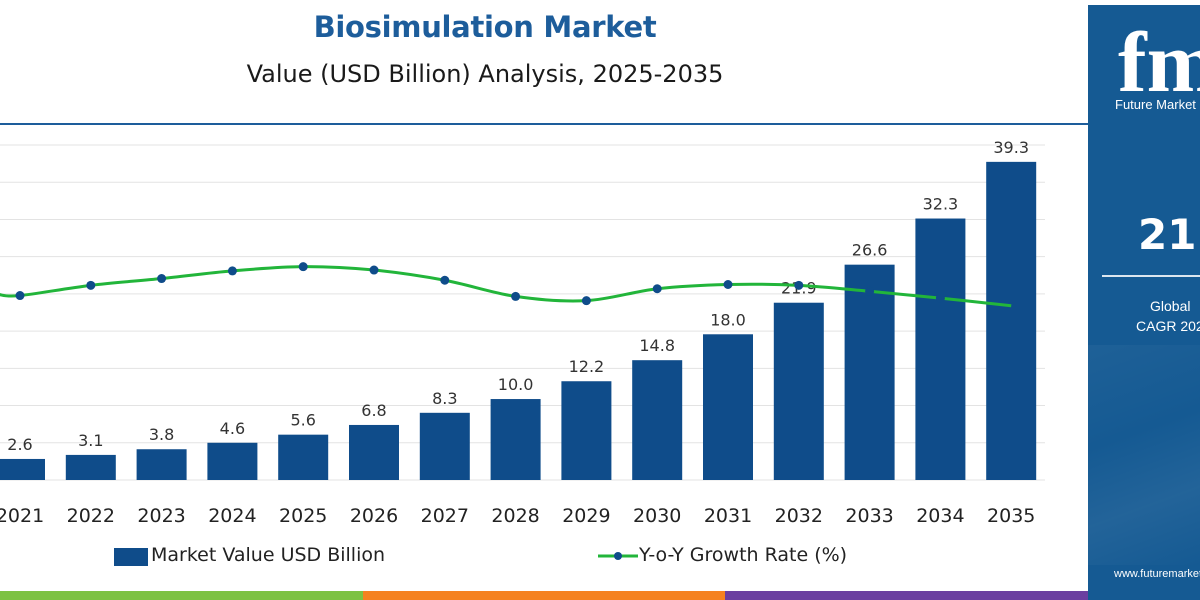 The image size is (1200, 600). Describe the element at coordinates (374, 516) in the screenshot. I see `x-tick-2026: 2026` at that location.